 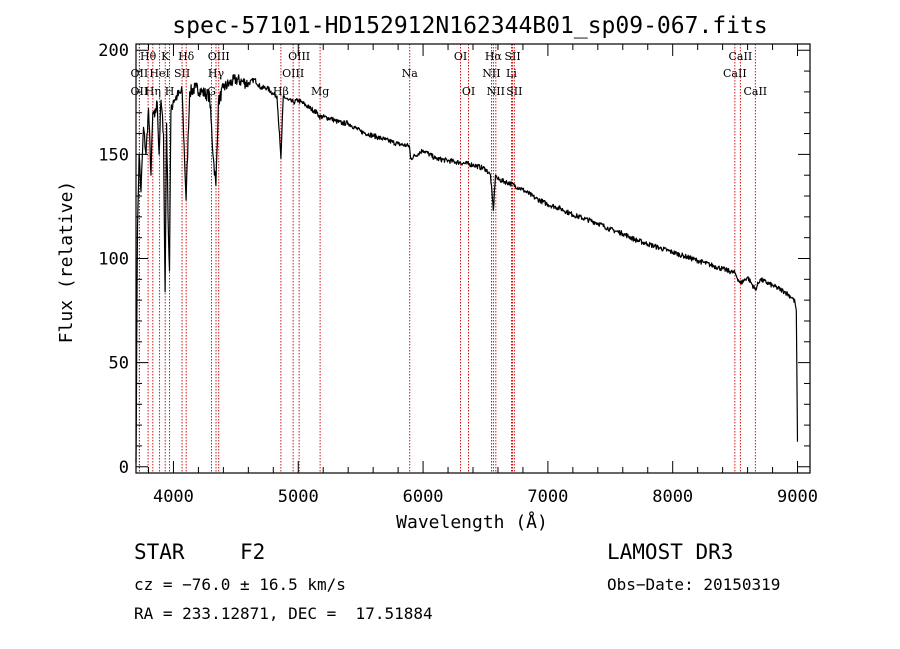 What do you see at coordinates (113, 155) in the screenshot?
I see `y-tick-label: 150` at bounding box center [113, 155].